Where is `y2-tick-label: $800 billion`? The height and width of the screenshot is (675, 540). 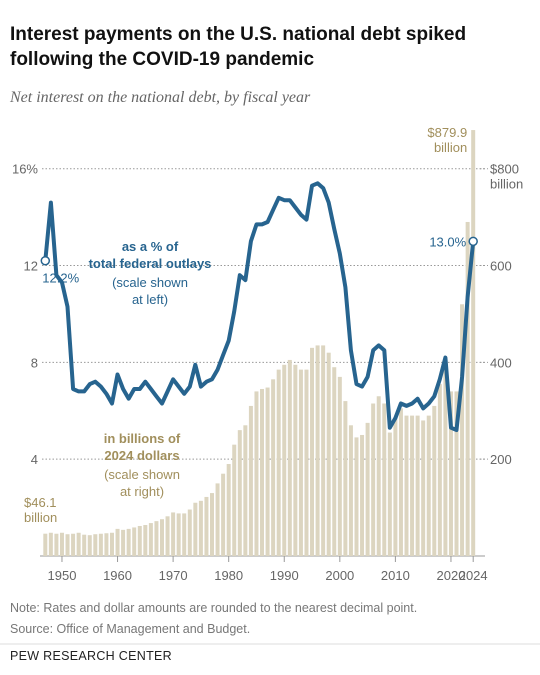
y2-tick-label: $800 billion is located at coordinates (506, 177).